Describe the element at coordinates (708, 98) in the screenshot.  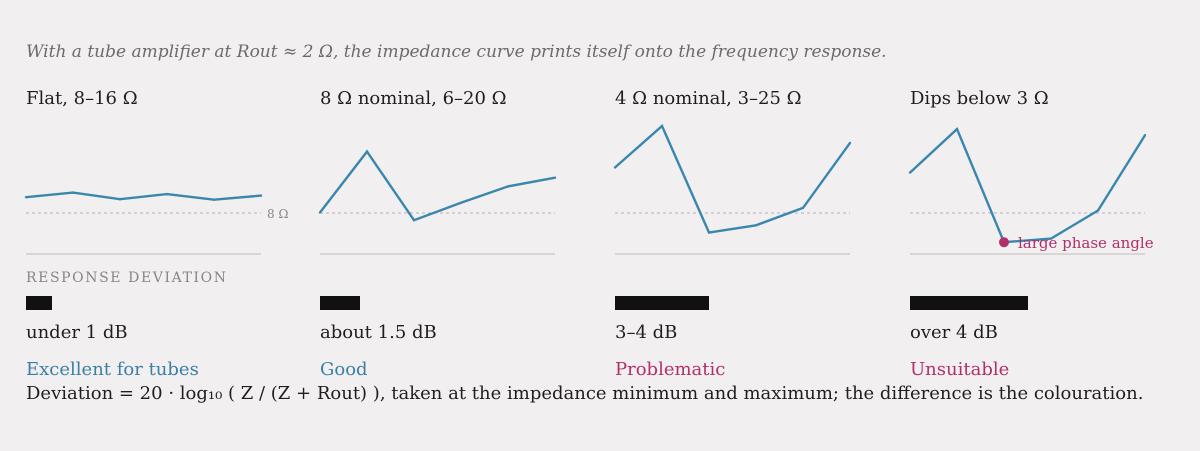
I see `panel-title: 4 Ω nominal, 3–25 Ω` at that location.